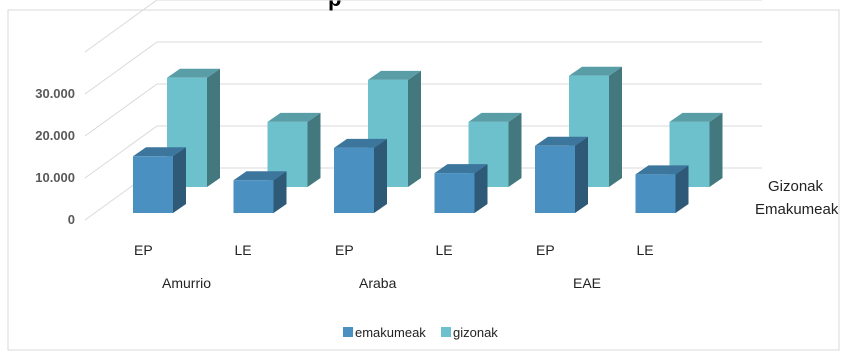  I want to click on bar-gizonak-0-top, so click(193, 73).